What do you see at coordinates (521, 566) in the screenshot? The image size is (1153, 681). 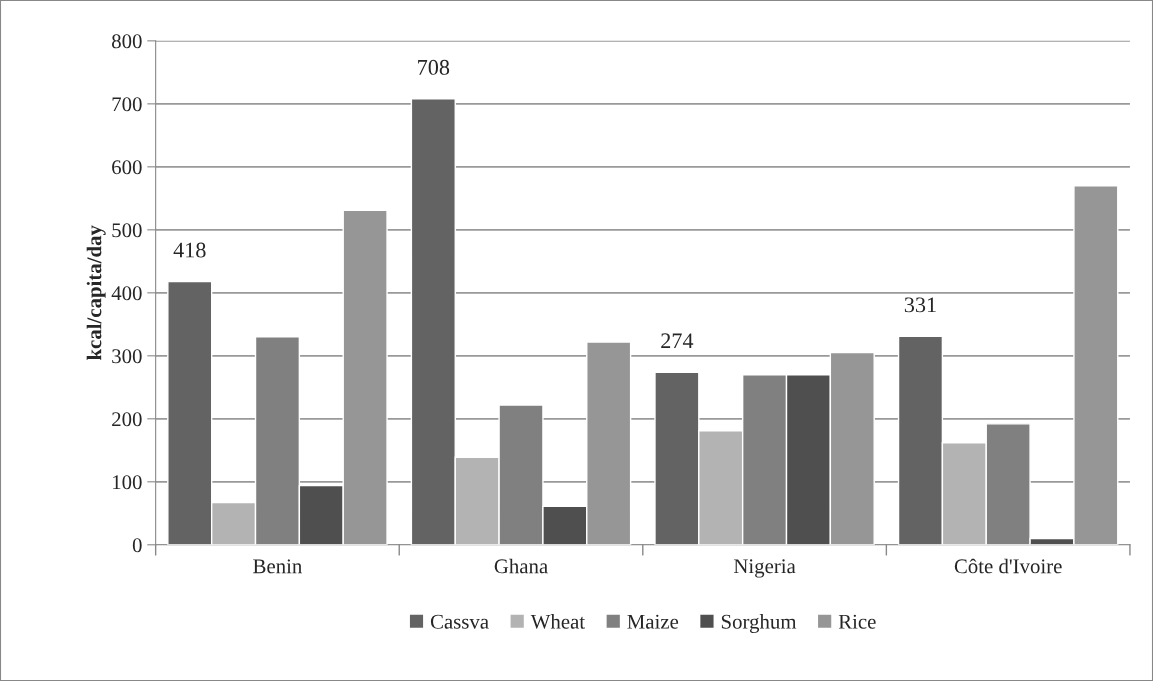 I see `x-tick-label: Ghana` at bounding box center [521, 566].